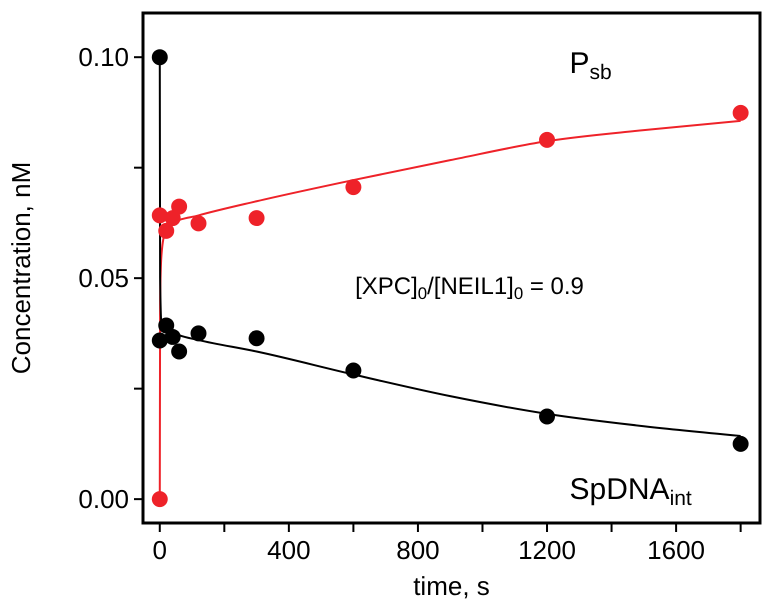  I want to click on y-axis-title: Concentration, nM, so click(21, 268).